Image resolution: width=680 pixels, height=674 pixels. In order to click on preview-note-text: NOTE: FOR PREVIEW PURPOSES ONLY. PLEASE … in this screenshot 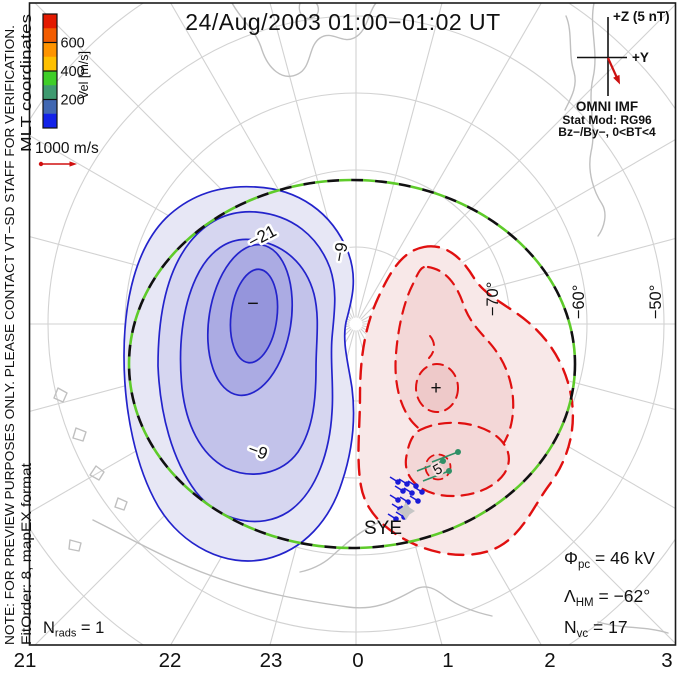, I will do `click(9, 335)`.